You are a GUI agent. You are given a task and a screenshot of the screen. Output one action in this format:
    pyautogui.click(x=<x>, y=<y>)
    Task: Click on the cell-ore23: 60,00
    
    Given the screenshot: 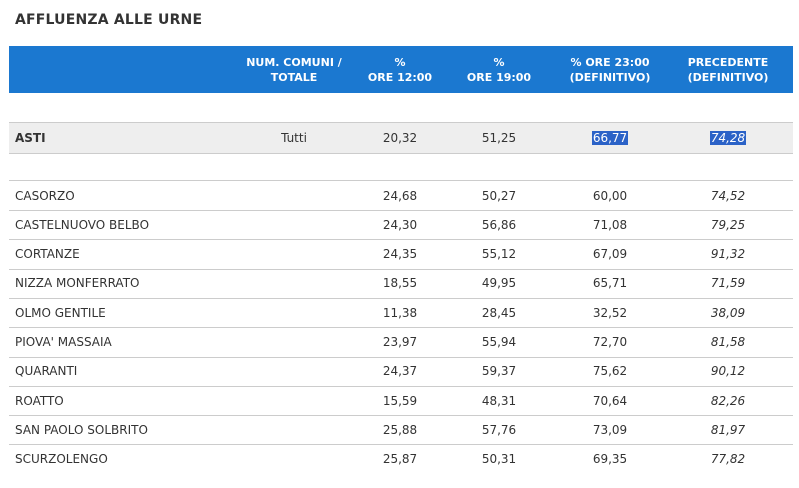 What is the action you would take?
    pyautogui.click(x=610, y=195)
    